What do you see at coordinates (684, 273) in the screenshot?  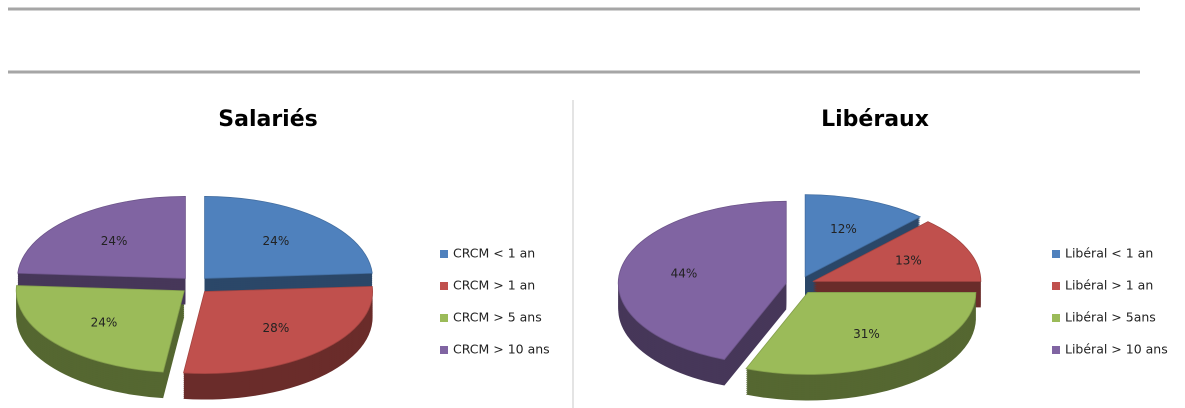 I see `data-label: 44%` at bounding box center [684, 273].